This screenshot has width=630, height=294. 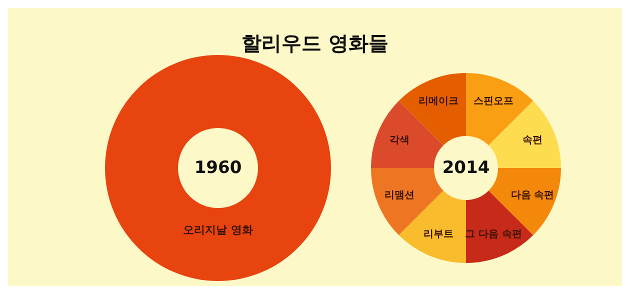 What do you see at coordinates (438, 101) in the screenshot?
I see `slice-label: 리메이크` at bounding box center [438, 101].